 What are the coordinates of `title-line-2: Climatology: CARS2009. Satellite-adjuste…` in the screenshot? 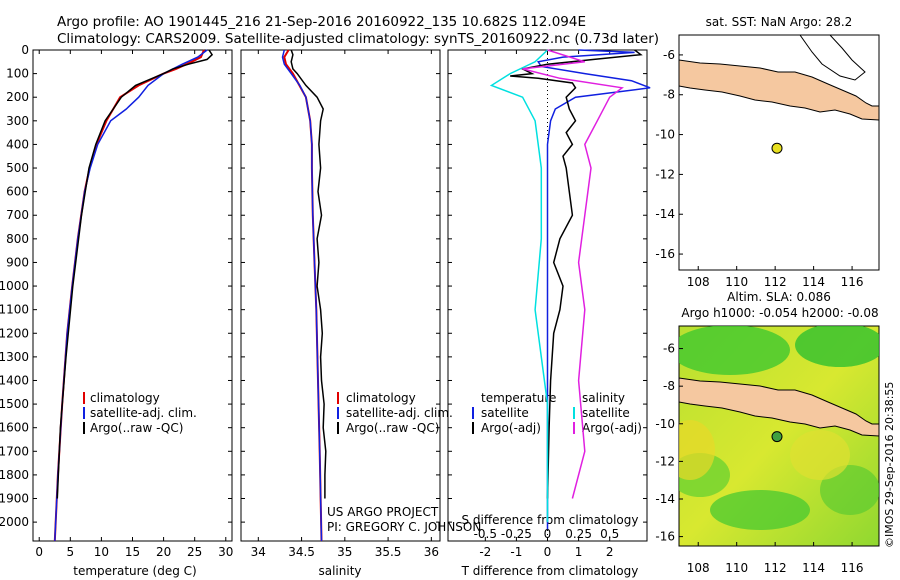 It's located at (358, 39).